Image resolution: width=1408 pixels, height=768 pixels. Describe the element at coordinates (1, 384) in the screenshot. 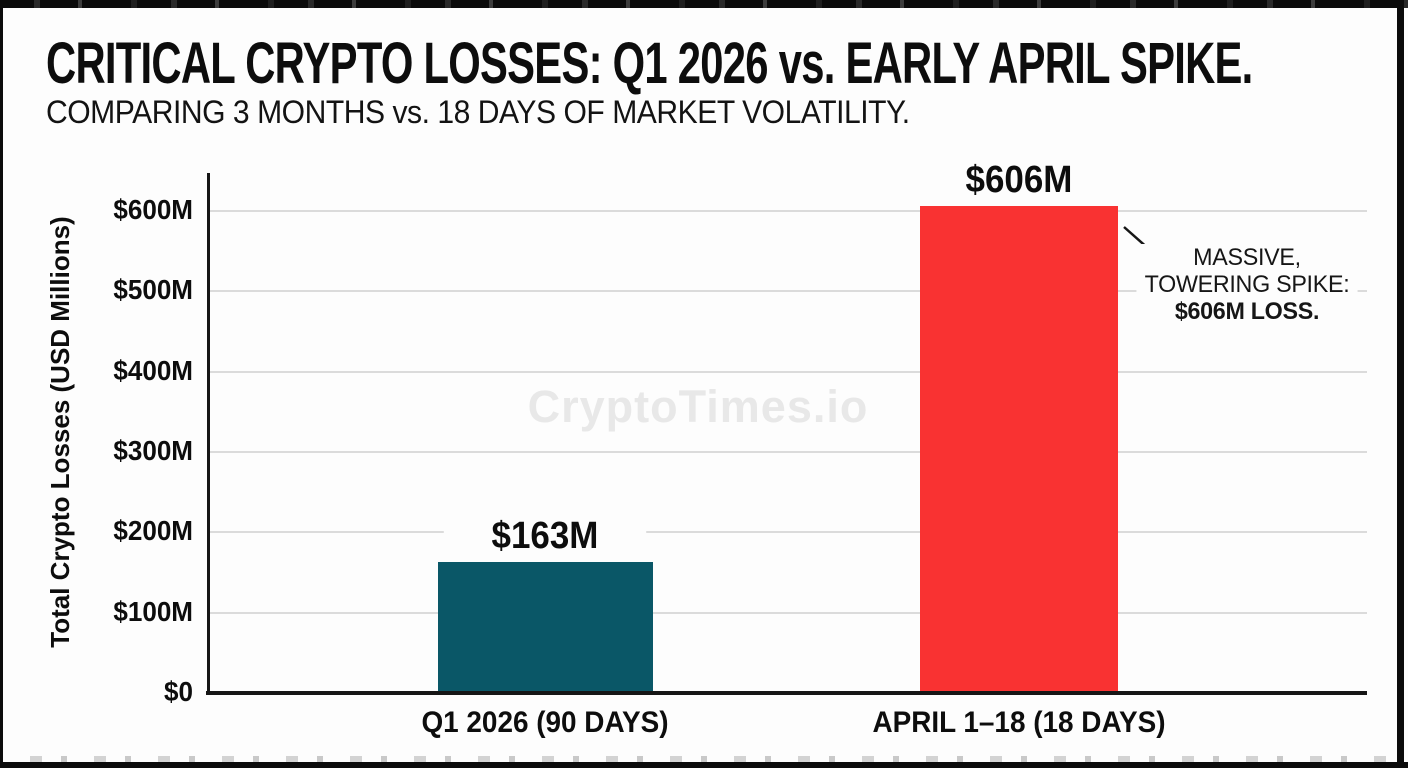

I see `left-border` at that location.